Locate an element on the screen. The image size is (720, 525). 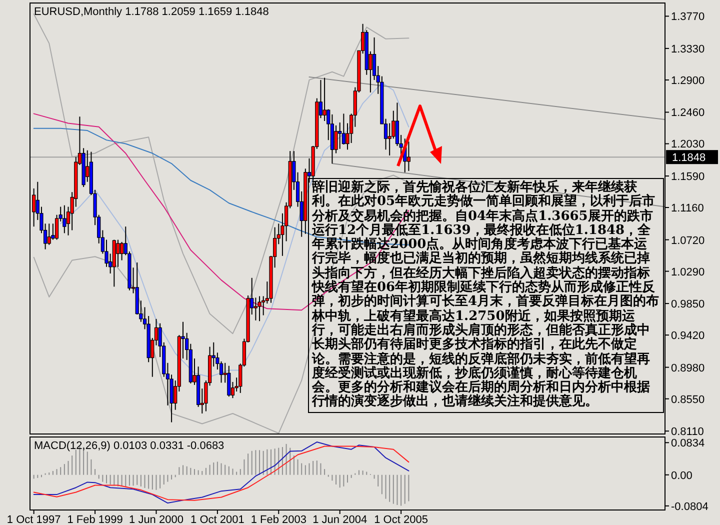
x-tick-label: 1 Jun 2000 is located at coordinates (156, 519).